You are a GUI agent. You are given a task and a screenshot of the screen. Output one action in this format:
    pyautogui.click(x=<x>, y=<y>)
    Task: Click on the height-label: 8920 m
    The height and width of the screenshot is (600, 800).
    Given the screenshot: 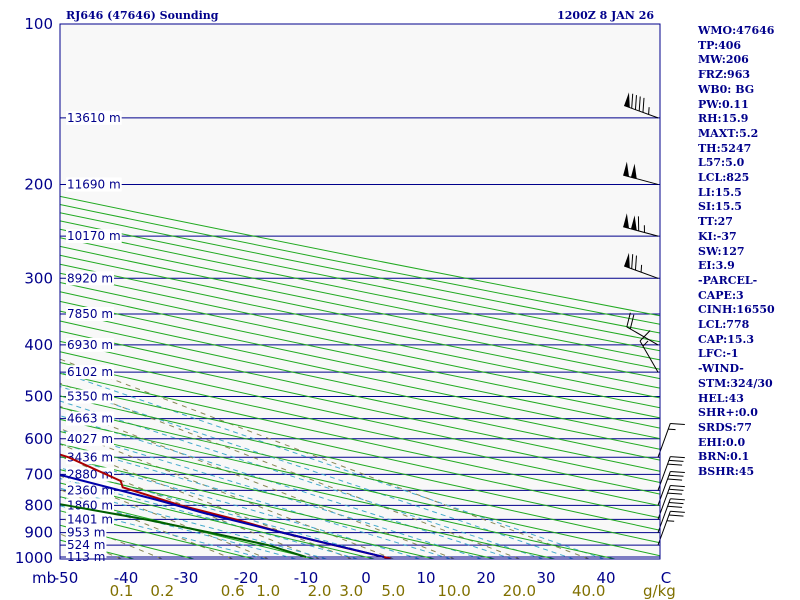 What is the action you would take?
    pyautogui.click(x=90, y=278)
    